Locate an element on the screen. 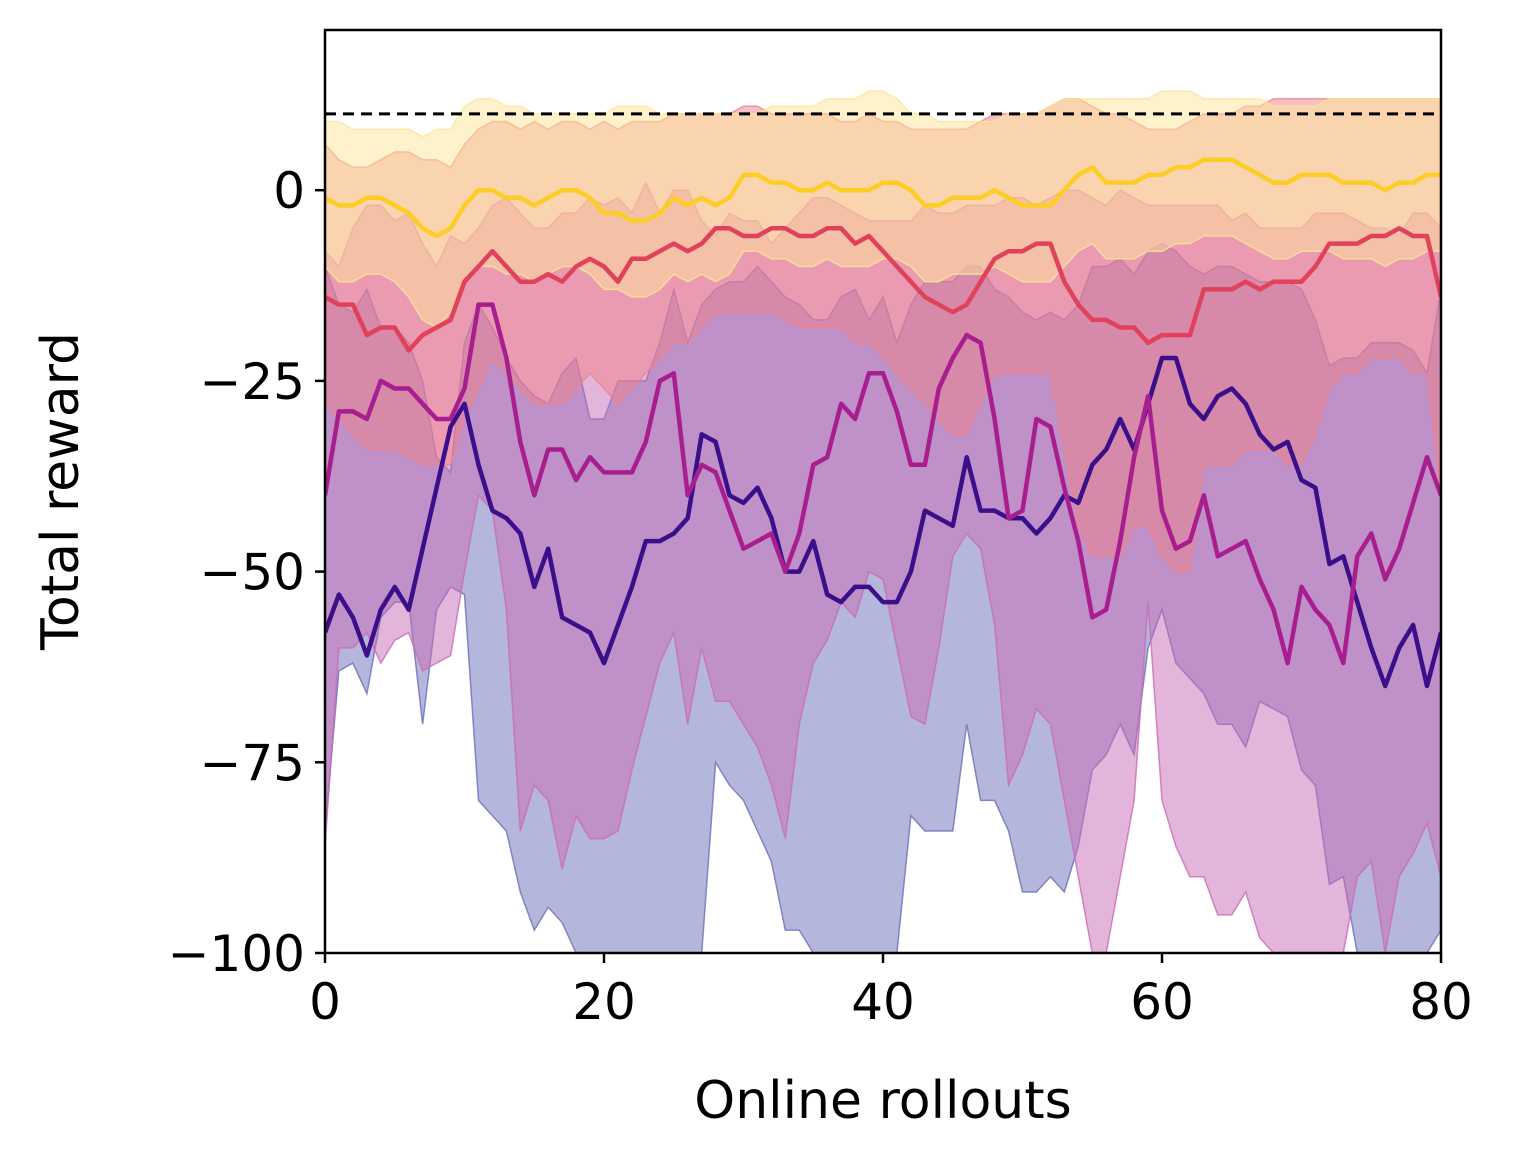  y-tick-label: 0 is located at coordinates (289, 191).